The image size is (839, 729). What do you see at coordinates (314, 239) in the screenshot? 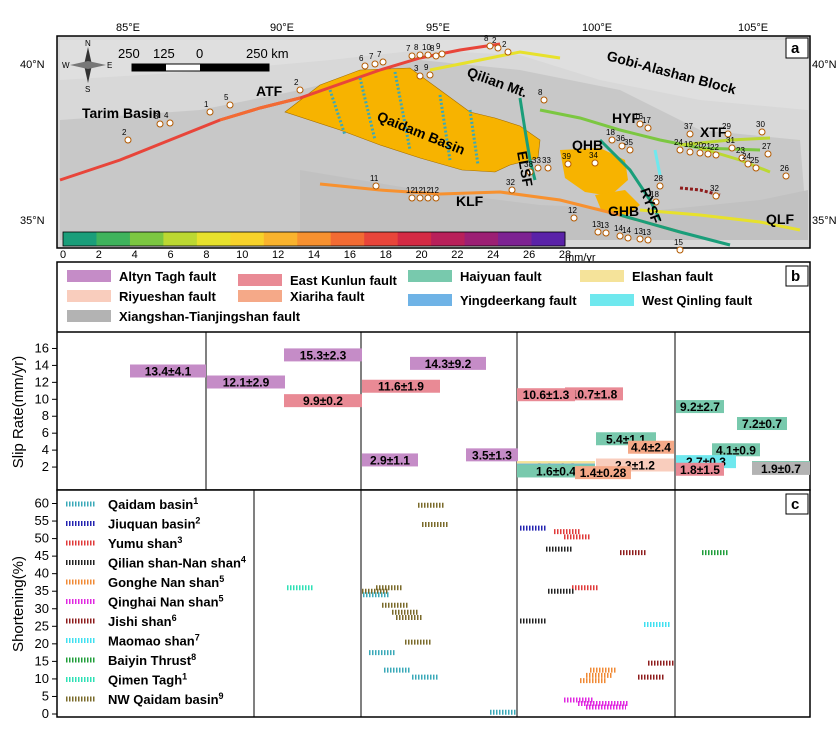
I see `colorbar-border` at bounding box center [314, 239].